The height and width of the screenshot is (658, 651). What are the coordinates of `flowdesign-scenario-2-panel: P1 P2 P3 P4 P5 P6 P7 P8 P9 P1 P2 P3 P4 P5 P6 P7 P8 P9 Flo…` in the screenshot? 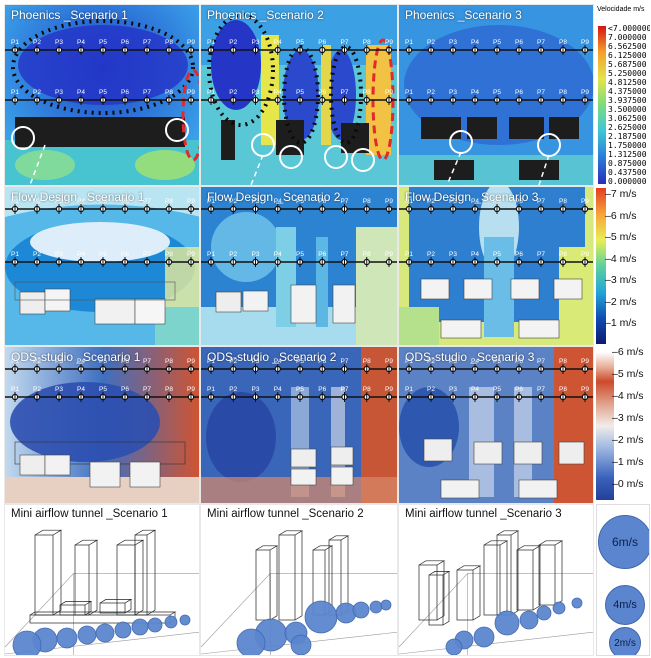 It's located at (299, 266).